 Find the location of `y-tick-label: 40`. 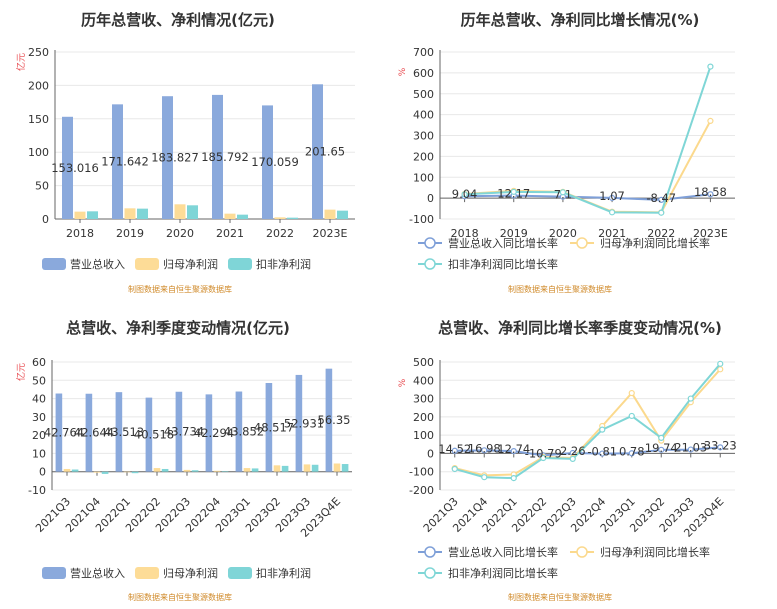

y-tick-label: 40 is located at coordinates (39, 399).